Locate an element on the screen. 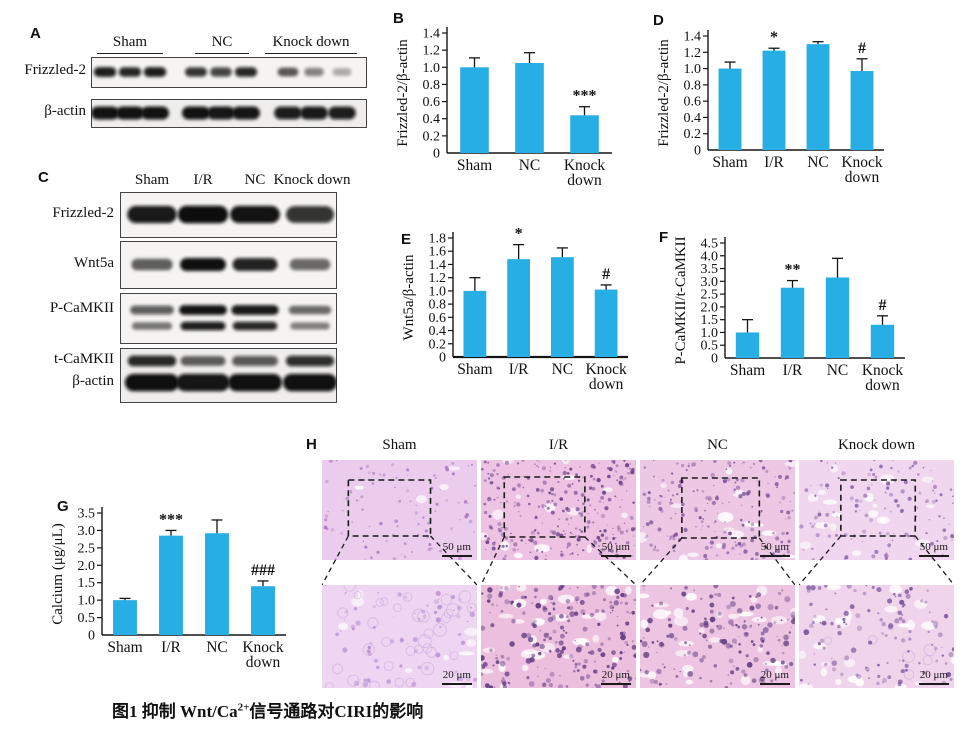  x-tick-label: Sham is located at coordinates (747, 370).